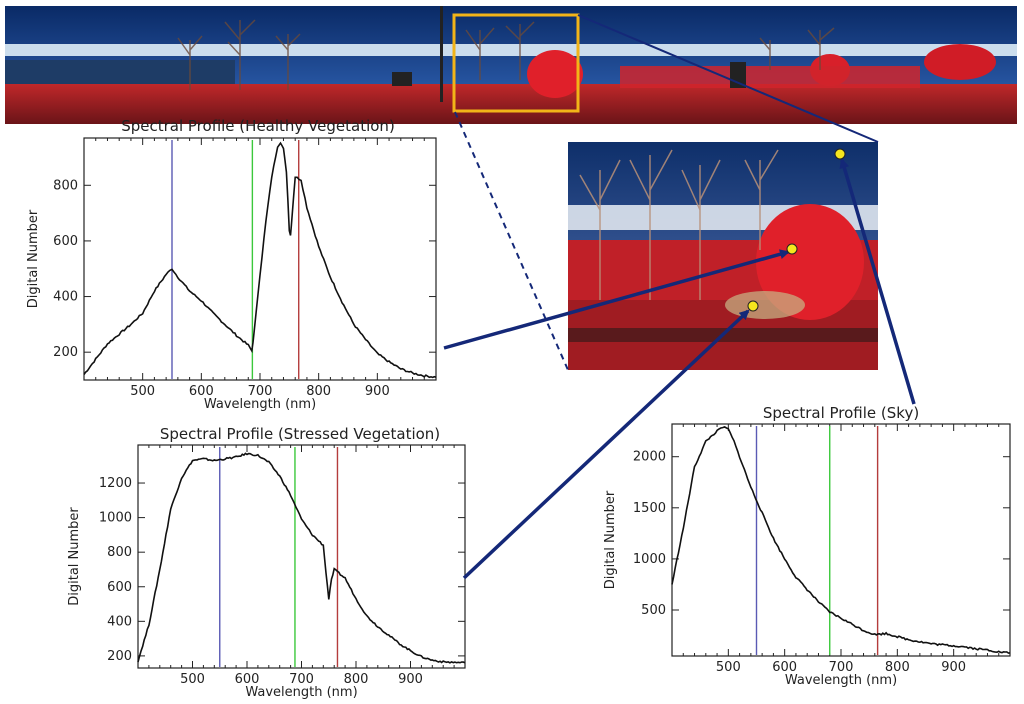  What do you see at coordinates (115, 483) in the screenshot?
I see `y-tick-label: 1200` at bounding box center [115, 483].